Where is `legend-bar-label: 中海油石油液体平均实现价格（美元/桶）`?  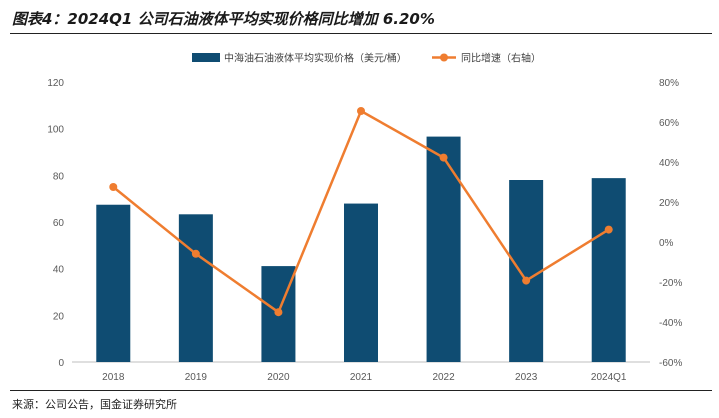 legend-bar-label: 中海油石油液体平均实现价格（美元/桶） is located at coordinates (315, 58).